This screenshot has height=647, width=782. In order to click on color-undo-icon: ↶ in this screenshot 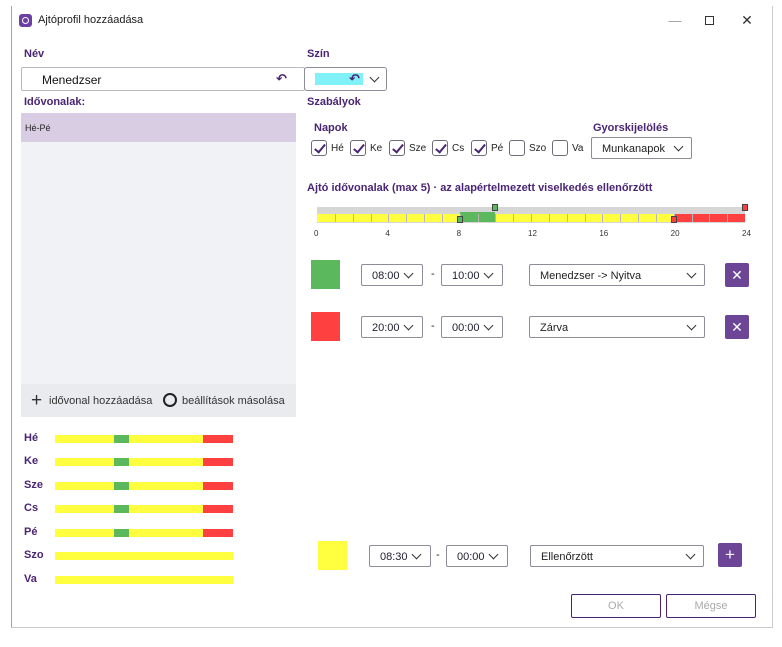, I will do `click(354, 78)`.